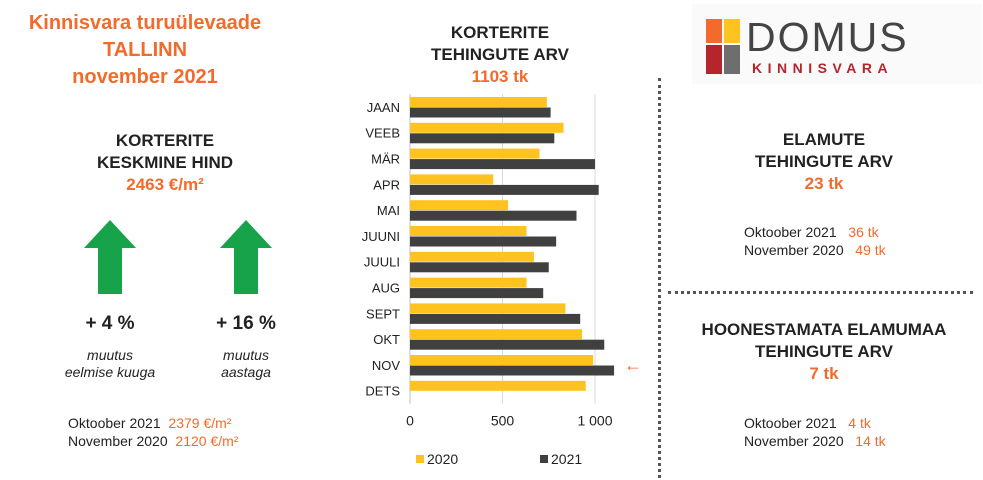  What do you see at coordinates (383, 313) in the screenshot?
I see `y-tick-label: SEPT` at bounding box center [383, 313].